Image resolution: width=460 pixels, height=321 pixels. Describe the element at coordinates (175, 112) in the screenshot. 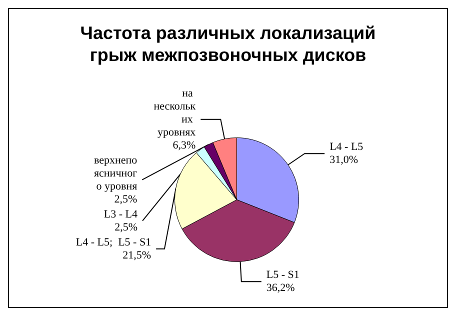

I see `slice-label: на нескольких уровнях` at that location.